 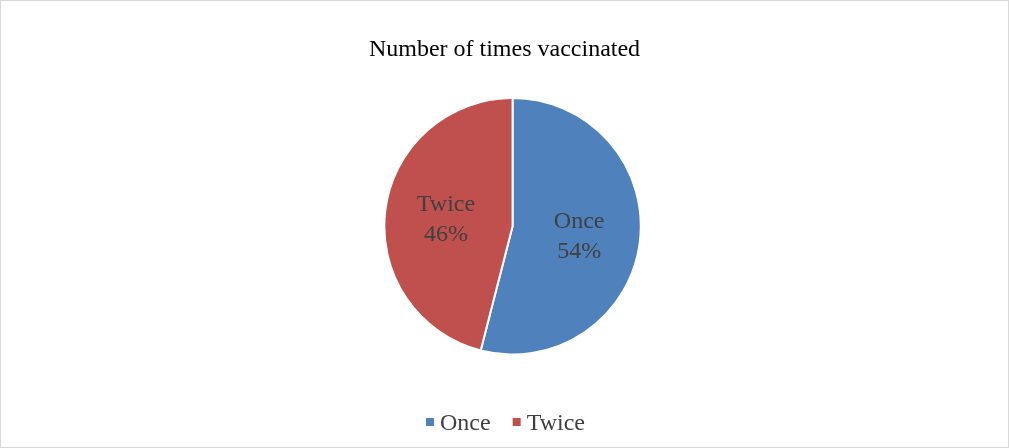 What do you see at coordinates (579, 219) in the screenshot?
I see `slice-label: Once` at bounding box center [579, 219].